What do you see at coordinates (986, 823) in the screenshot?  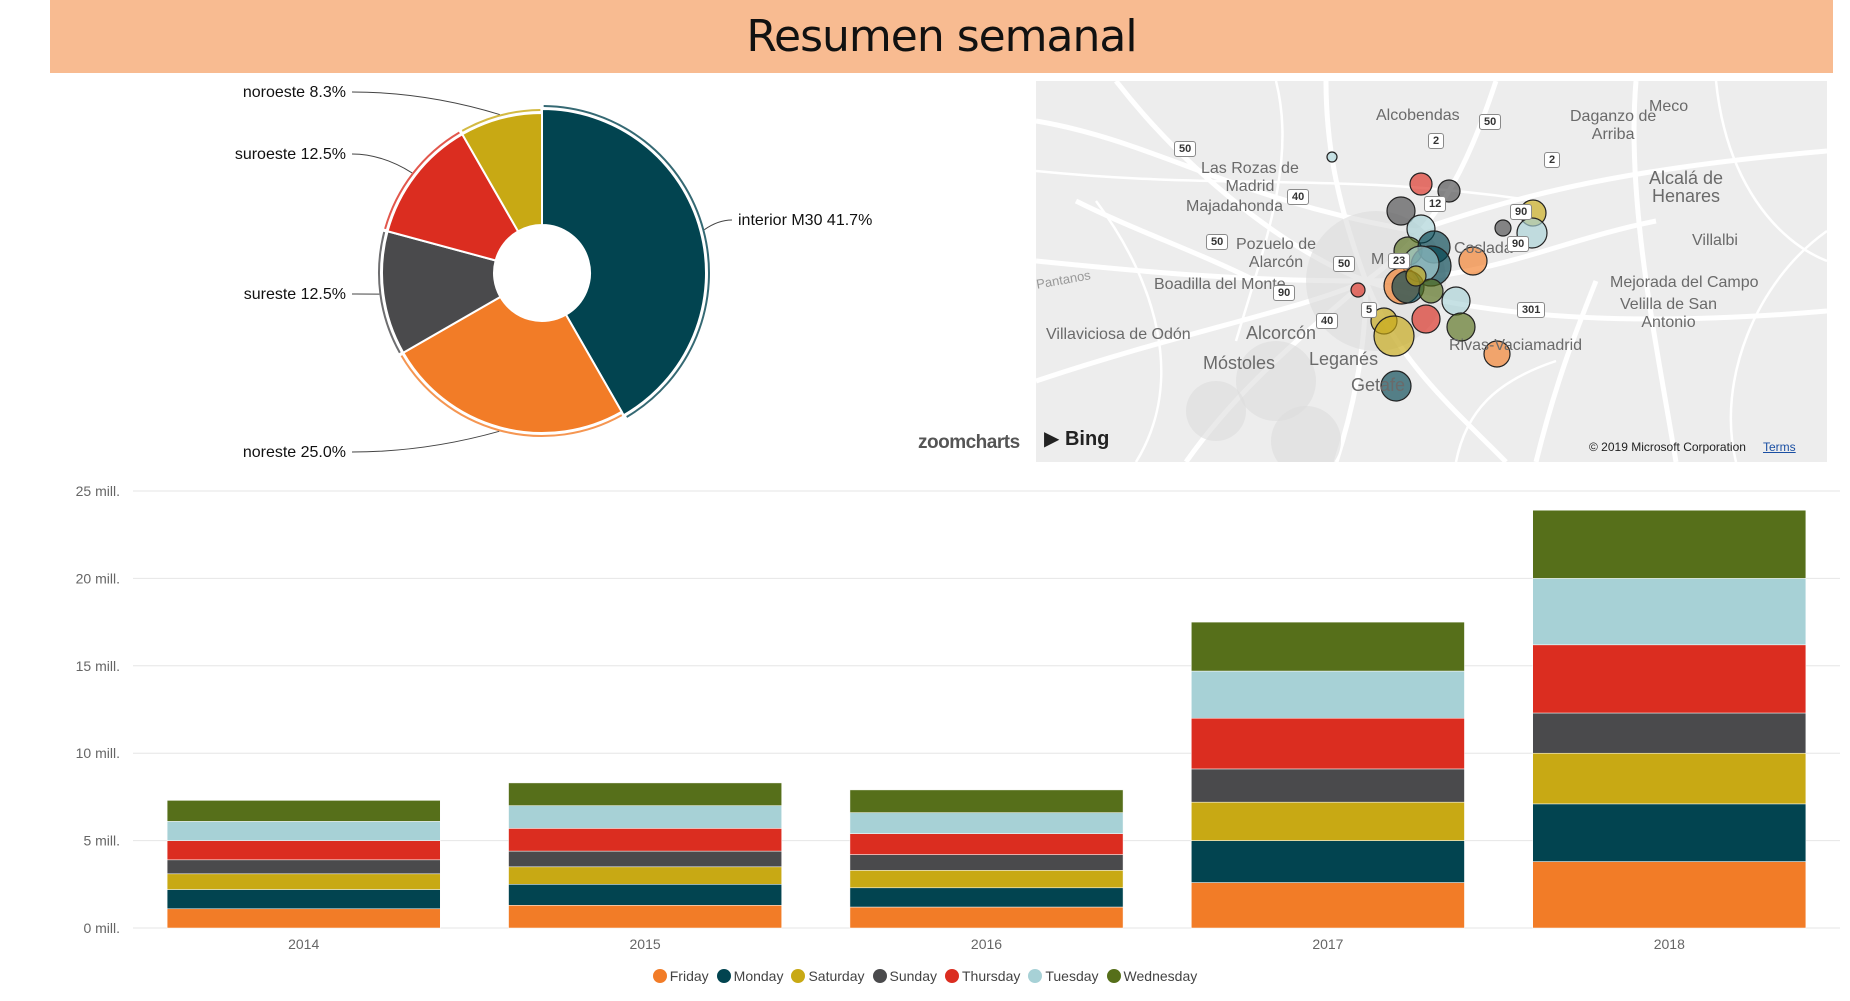 I see `bar-segment-tuesday-2016` at bounding box center [986, 823].